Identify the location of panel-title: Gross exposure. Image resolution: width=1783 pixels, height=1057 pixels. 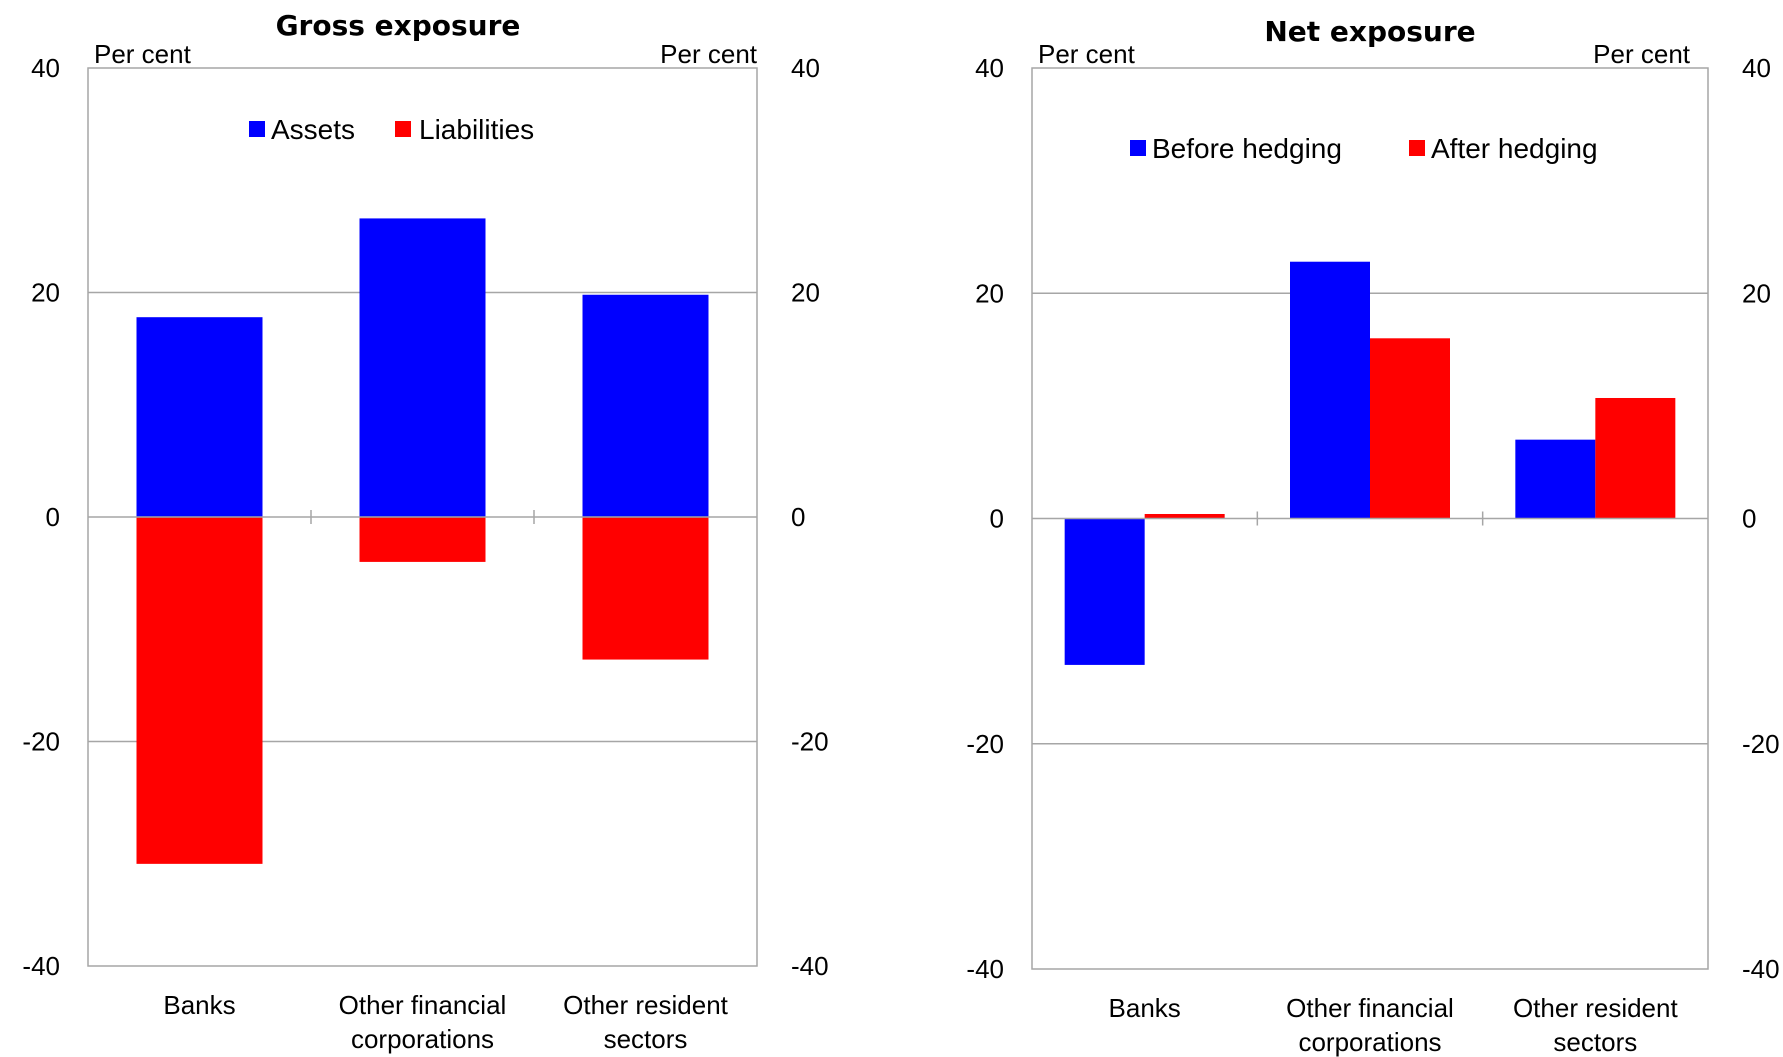
(398, 25).